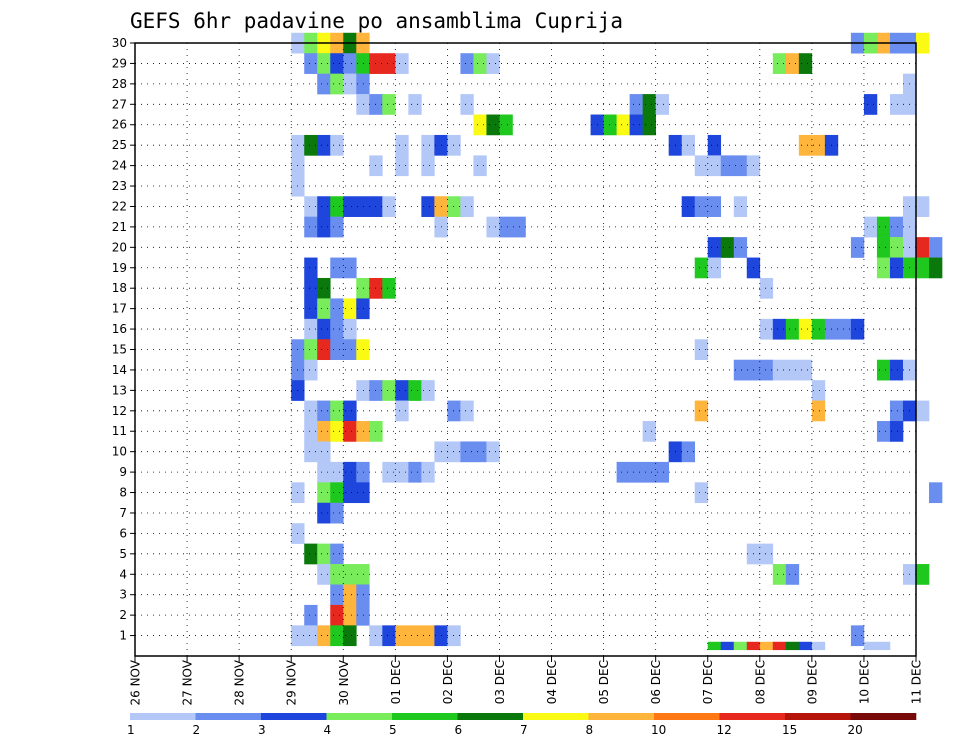 This screenshot has width=960, height=742. What do you see at coordinates (396, 682) in the screenshot?
I see `x-tick-label: 01 DEC` at bounding box center [396, 682].